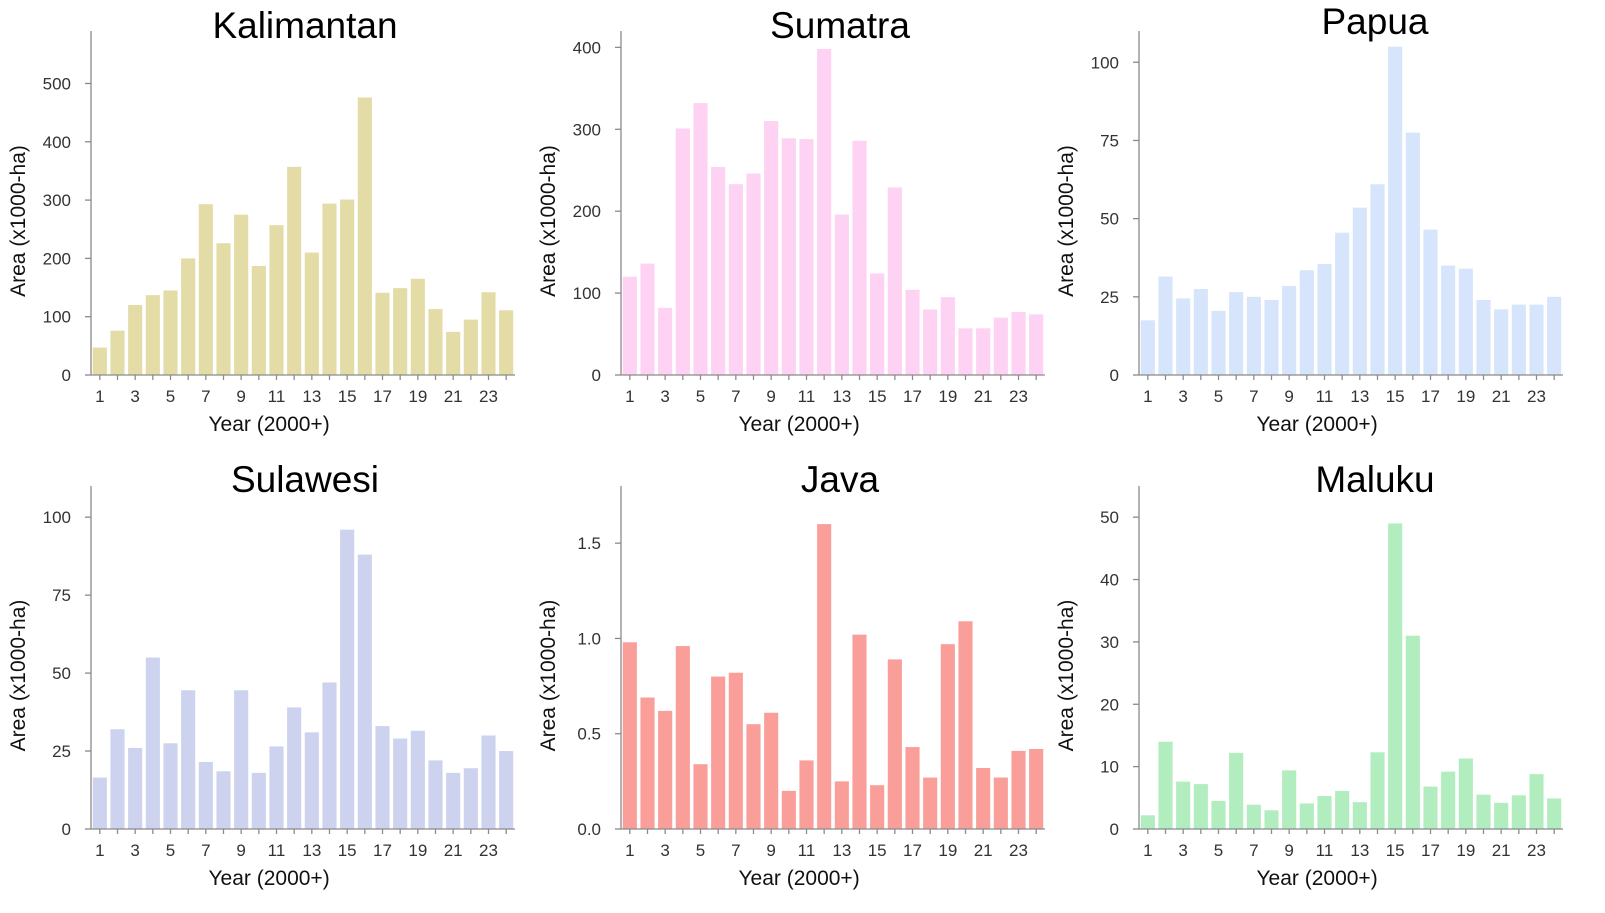 The image size is (1605, 913). I want to click on y-tick-label: 30, so click(1109, 642).